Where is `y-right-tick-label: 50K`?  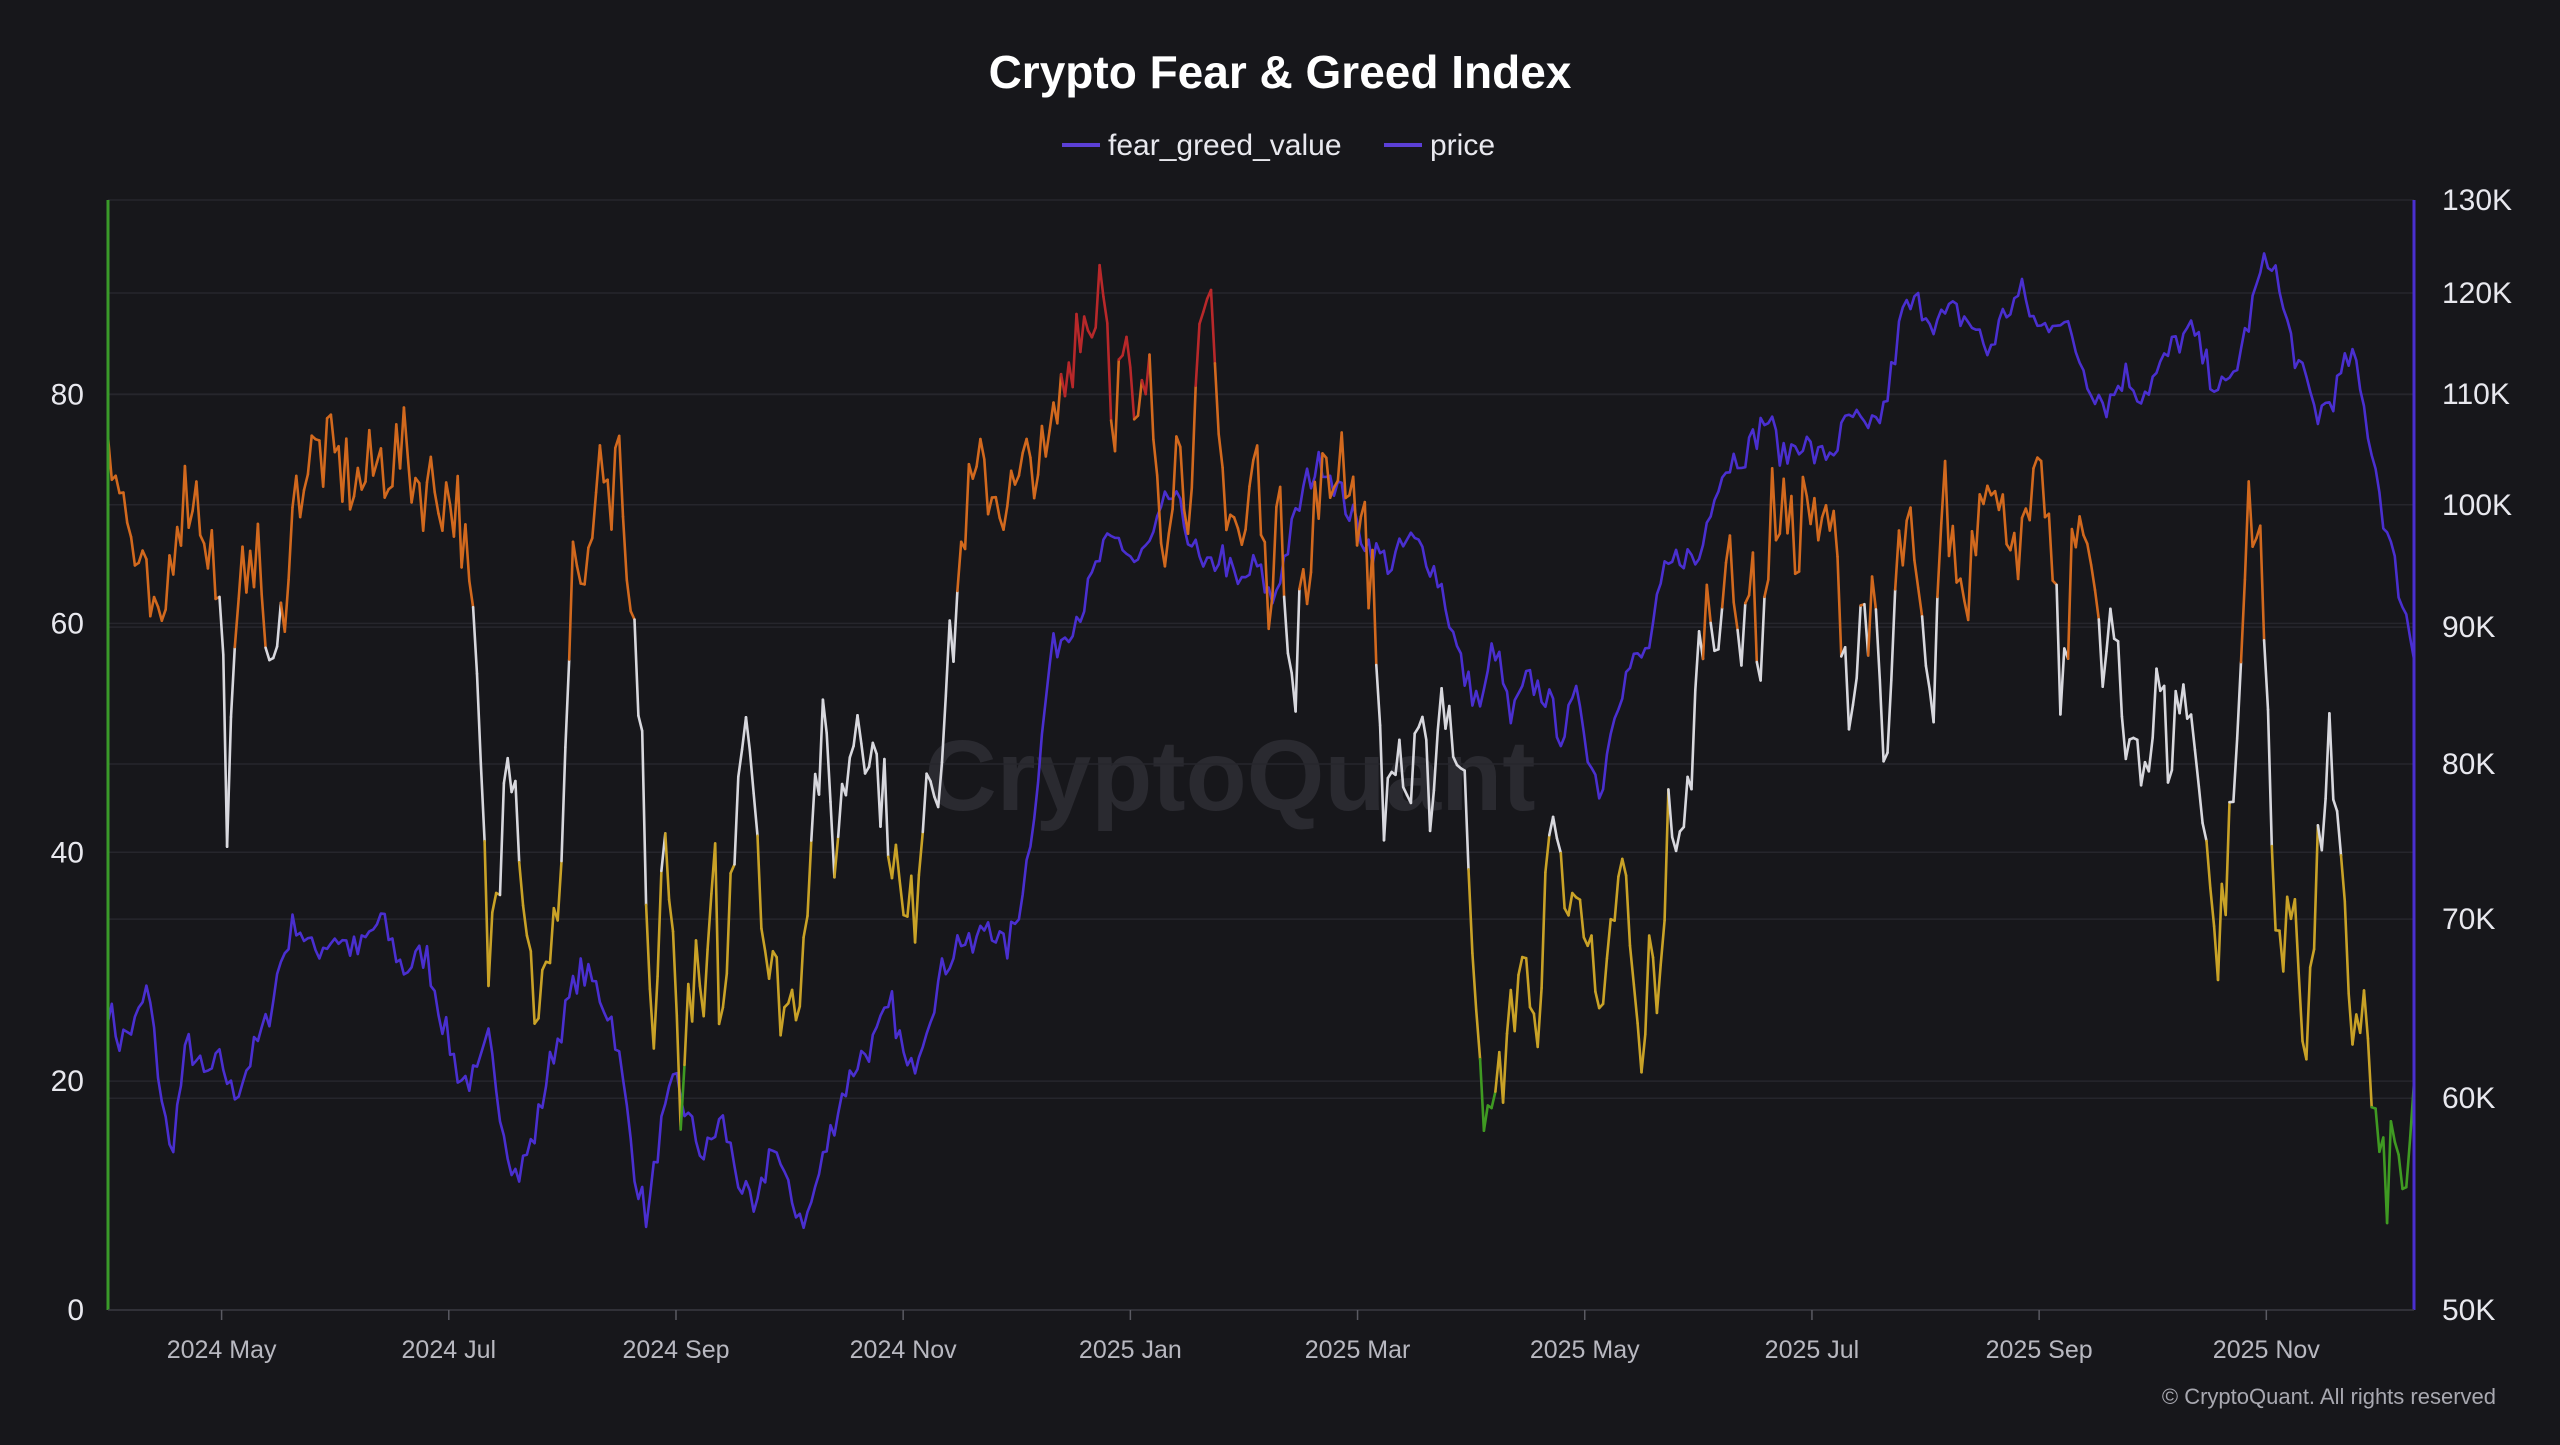 y-right-tick-label: 50K is located at coordinates (2468, 1310).